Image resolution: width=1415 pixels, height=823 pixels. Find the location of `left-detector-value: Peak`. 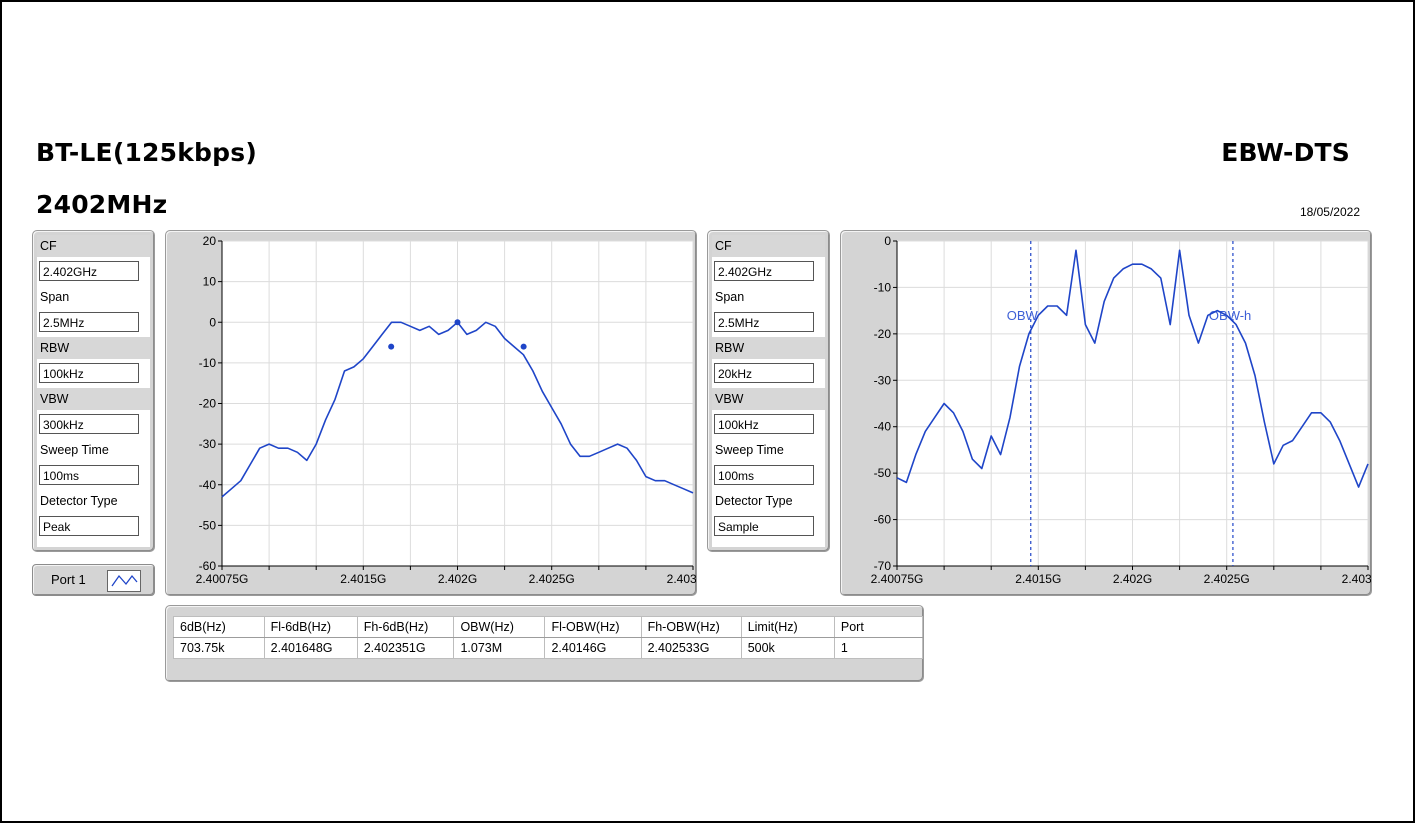

left-detector-value: Peak is located at coordinates (89, 526).